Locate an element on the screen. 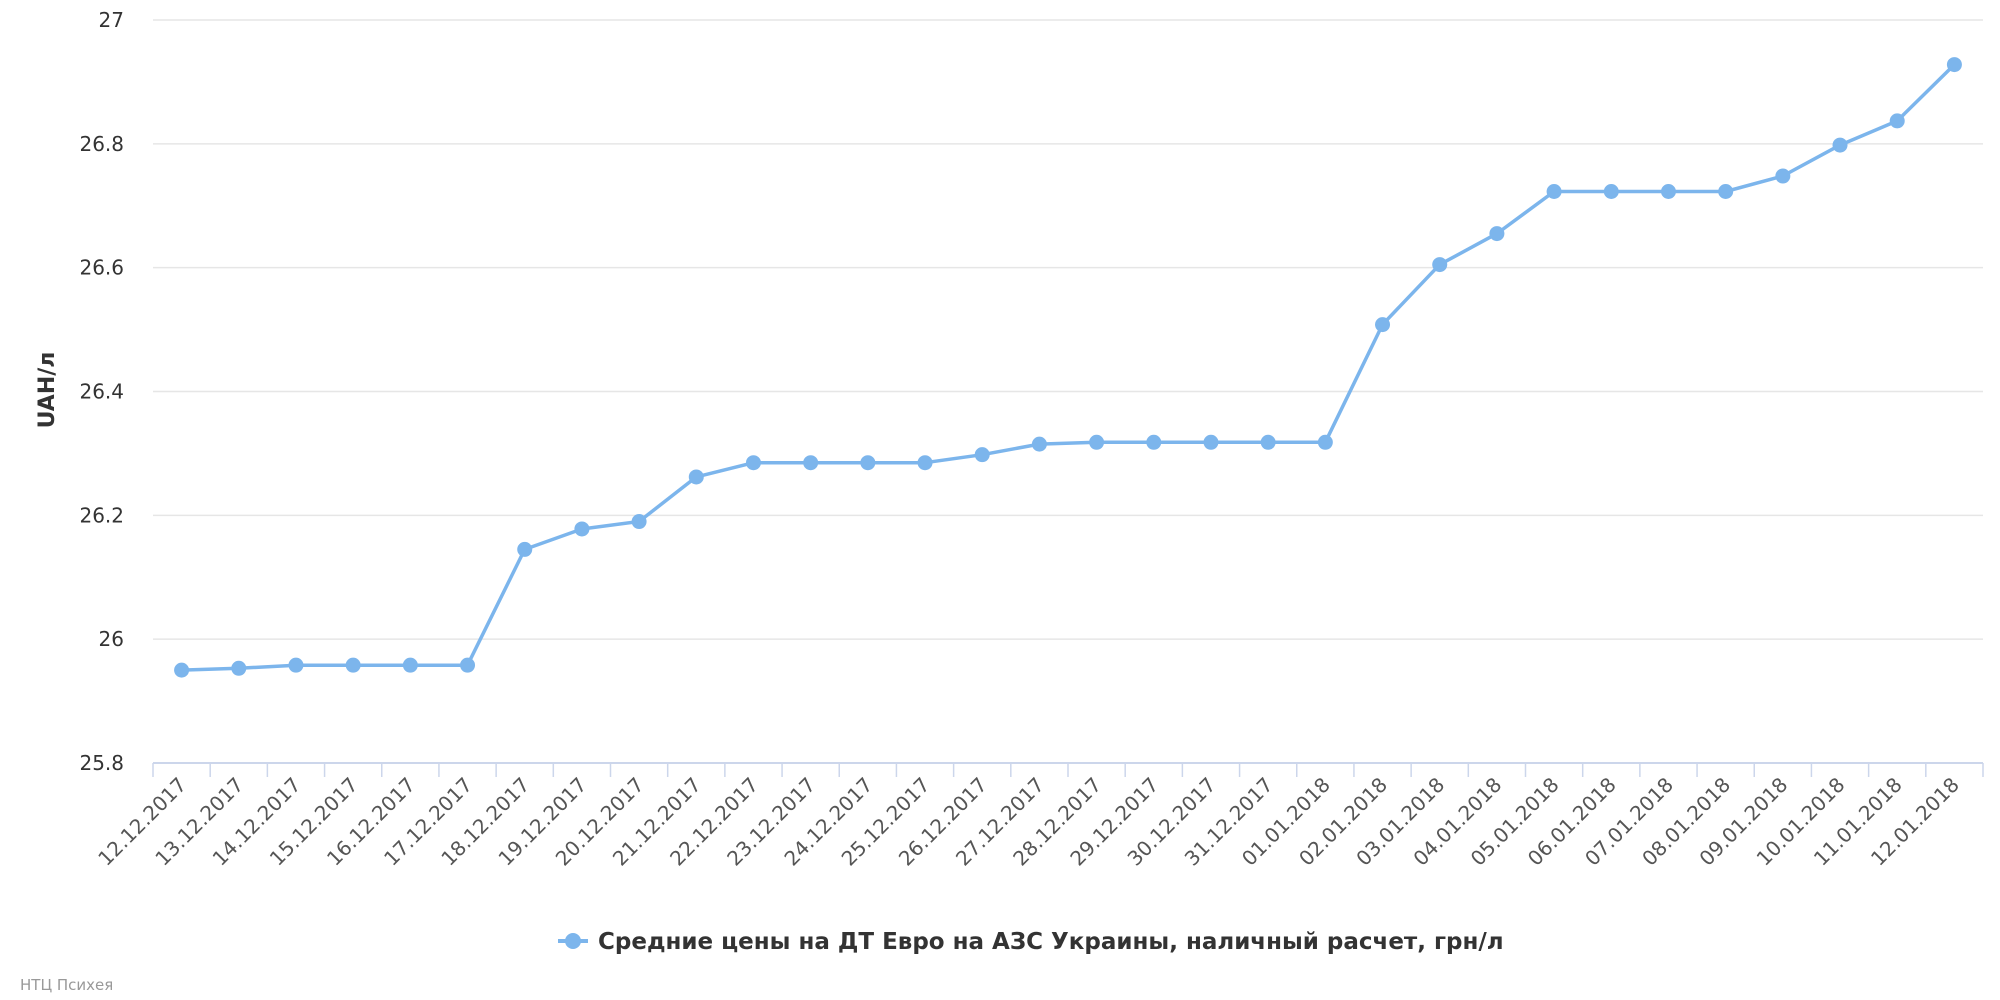 The image size is (2000, 1000). y-tick-label: 26.6 is located at coordinates (101, 268).